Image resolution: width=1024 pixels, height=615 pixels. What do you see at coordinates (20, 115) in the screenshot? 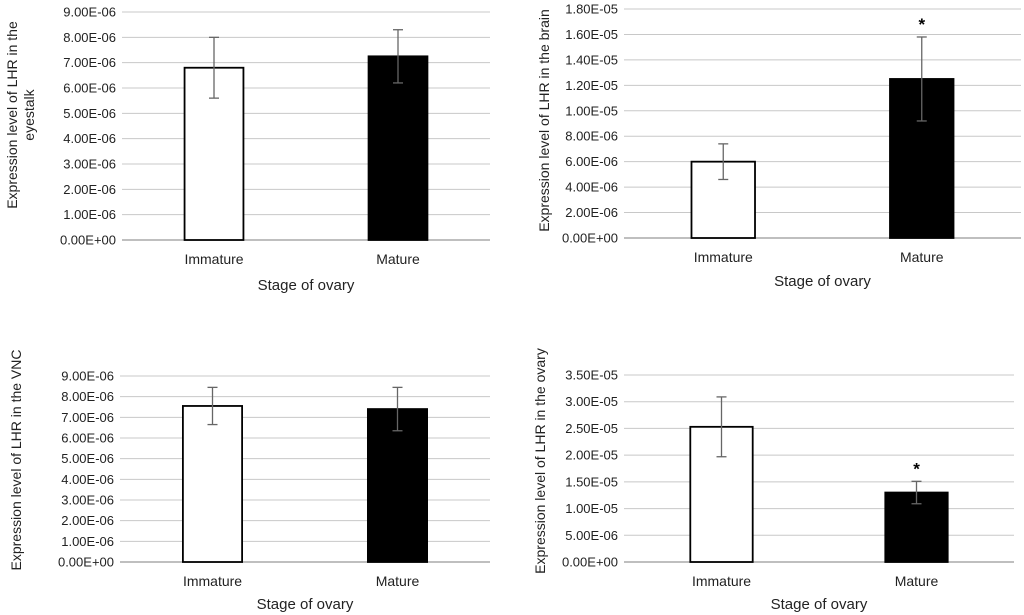
I see `y-axis-title: Expression level of LHR in the eyestalk` at bounding box center [20, 115].